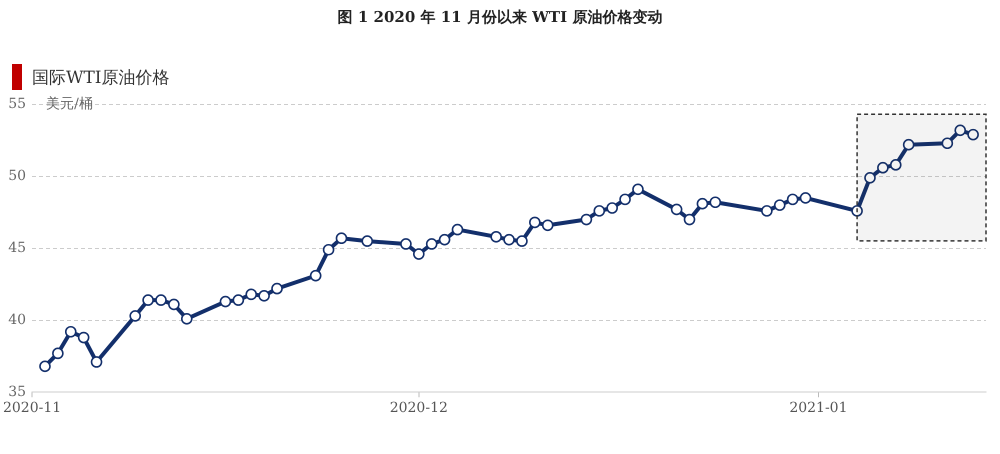 The height and width of the screenshot is (454, 1000). Describe the element at coordinates (69, 104) in the screenshot. I see `y-axis-title: 美元/桶` at that location.